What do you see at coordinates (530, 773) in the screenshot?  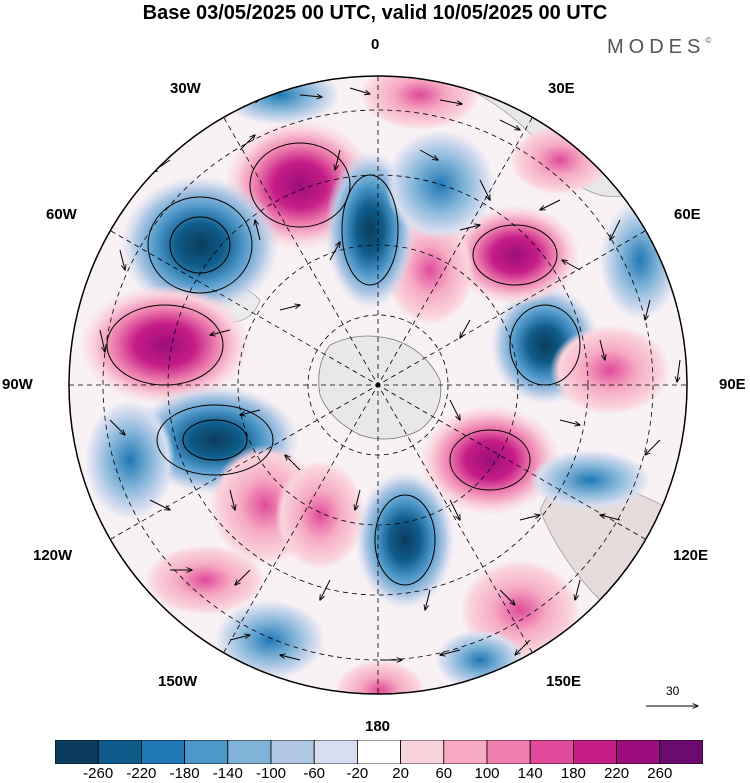 I see `colorbar-tick-label: 140` at bounding box center [530, 773].